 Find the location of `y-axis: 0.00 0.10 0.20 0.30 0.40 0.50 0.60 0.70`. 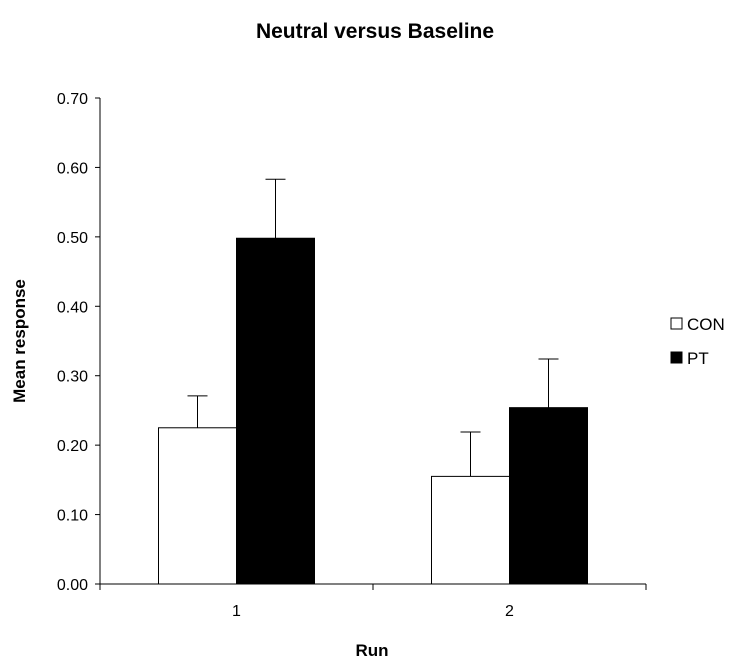

y-axis: 0.00 0.10 0.20 0.30 0.40 0.50 0.60 0.70 is located at coordinates (79, 342).